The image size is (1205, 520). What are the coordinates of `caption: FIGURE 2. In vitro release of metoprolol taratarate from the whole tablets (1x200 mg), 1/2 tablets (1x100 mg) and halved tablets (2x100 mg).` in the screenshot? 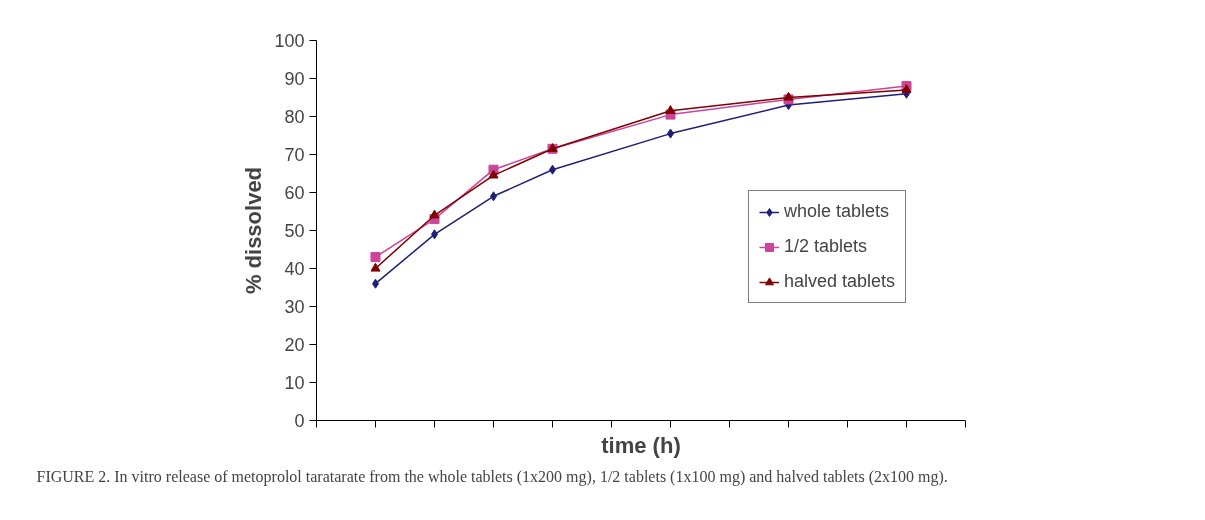 It's located at (492, 476).